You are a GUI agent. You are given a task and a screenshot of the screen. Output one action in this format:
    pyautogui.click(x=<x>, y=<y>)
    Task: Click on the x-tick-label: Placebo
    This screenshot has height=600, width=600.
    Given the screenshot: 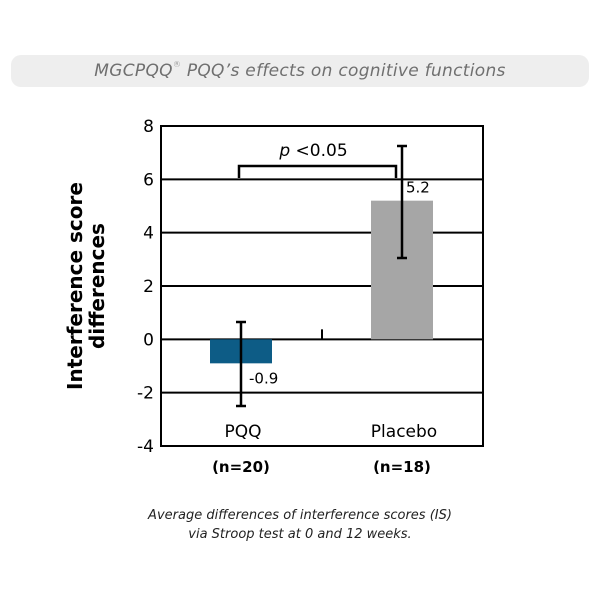 What is the action you would take?
    pyautogui.click(x=404, y=432)
    